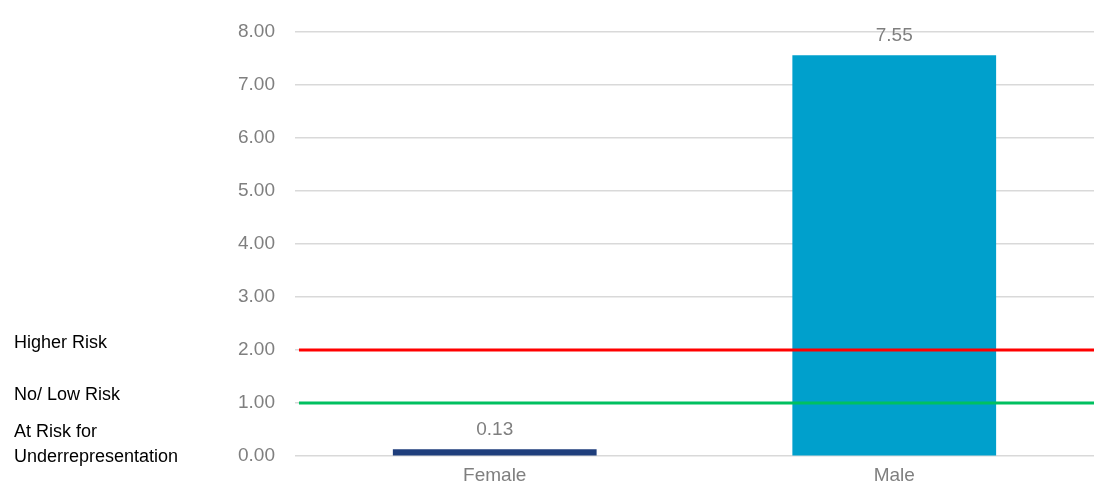 This screenshot has width=1094, height=495. I want to click on y-tick-label: 4.00, so click(256, 243).